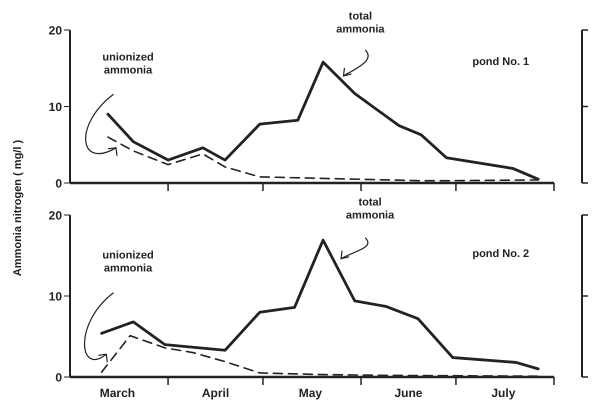  Describe the element at coordinates (18, 208) in the screenshot. I see `y-axis-title: Ammonia nitrogen ( mg/l )` at that location.